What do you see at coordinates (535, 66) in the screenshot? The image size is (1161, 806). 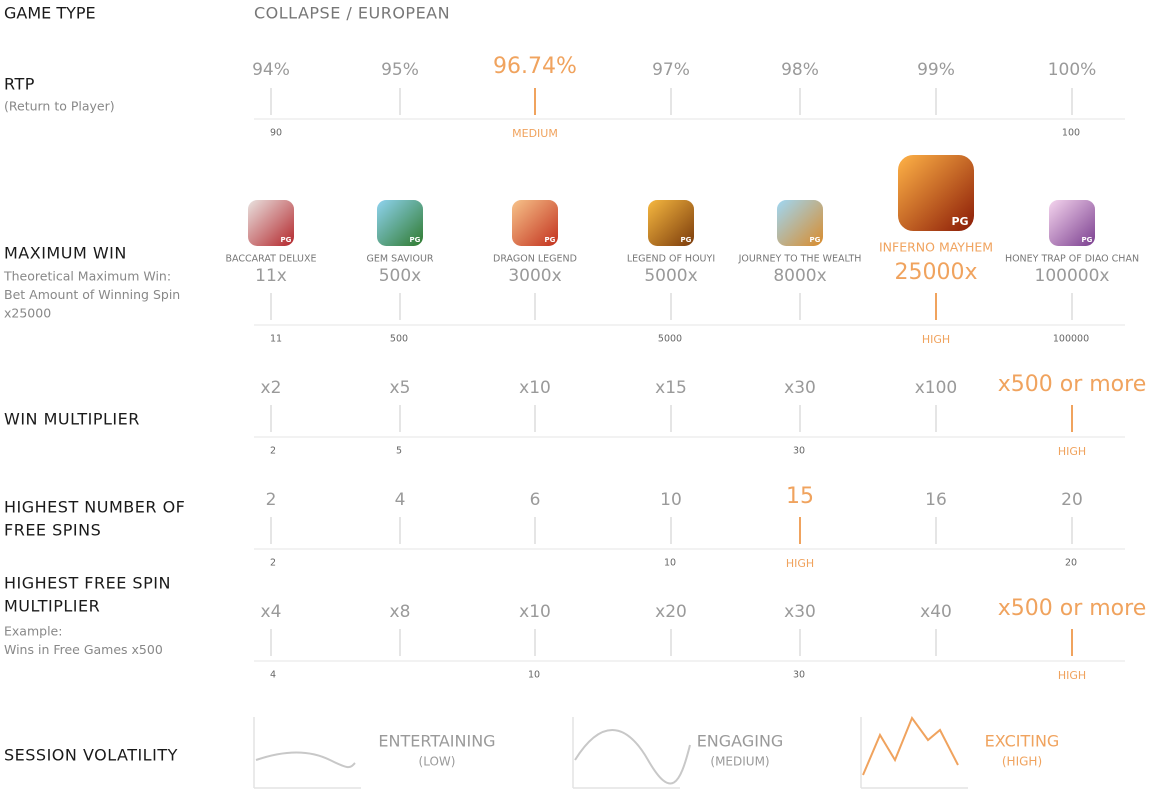 I see `option-selected: 96.74%` at bounding box center [535, 66].